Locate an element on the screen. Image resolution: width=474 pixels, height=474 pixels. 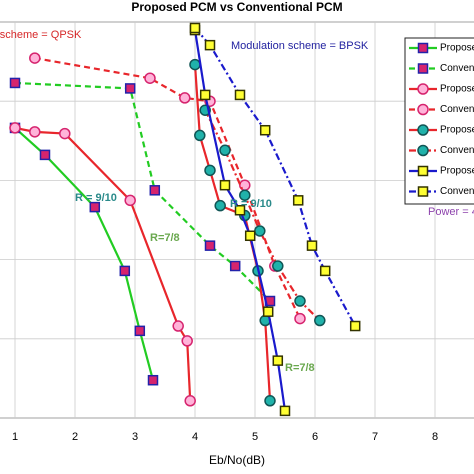
x-tick-label: 2 is located at coordinates (75, 437).